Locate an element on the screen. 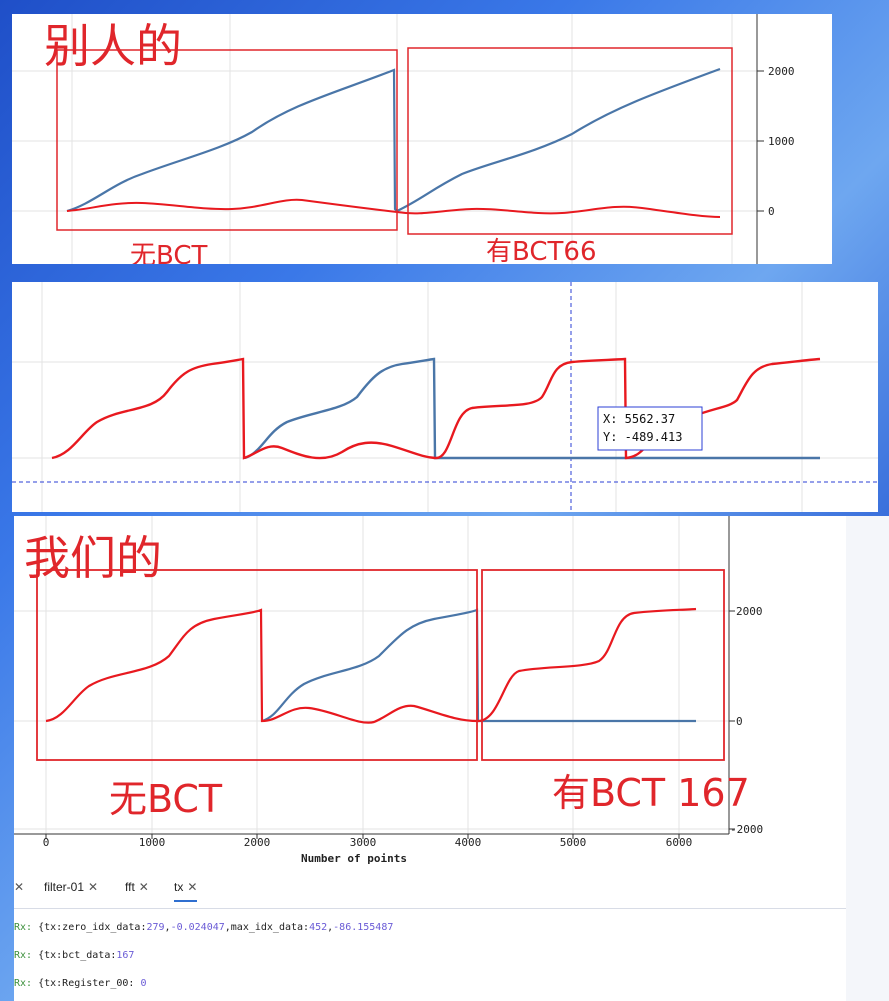 This screenshot has height=1001, width=889. tab-filter-01: filter-01 ✕ is located at coordinates (71, 887).